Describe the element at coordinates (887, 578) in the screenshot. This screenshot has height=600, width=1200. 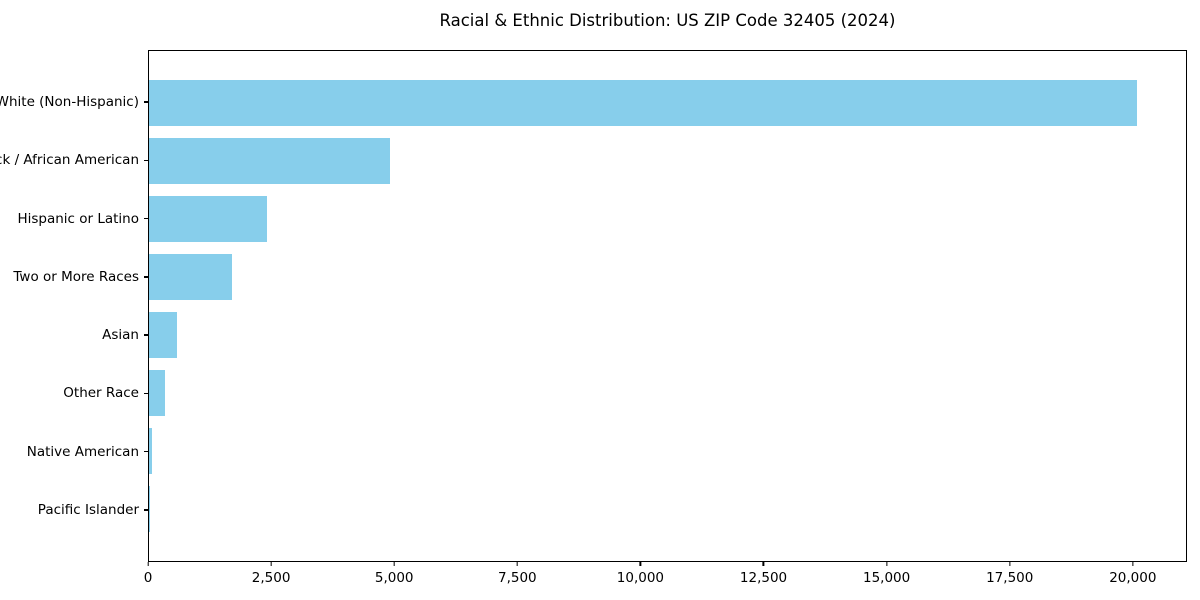
I see `x-tick-label: 15,000` at that location.